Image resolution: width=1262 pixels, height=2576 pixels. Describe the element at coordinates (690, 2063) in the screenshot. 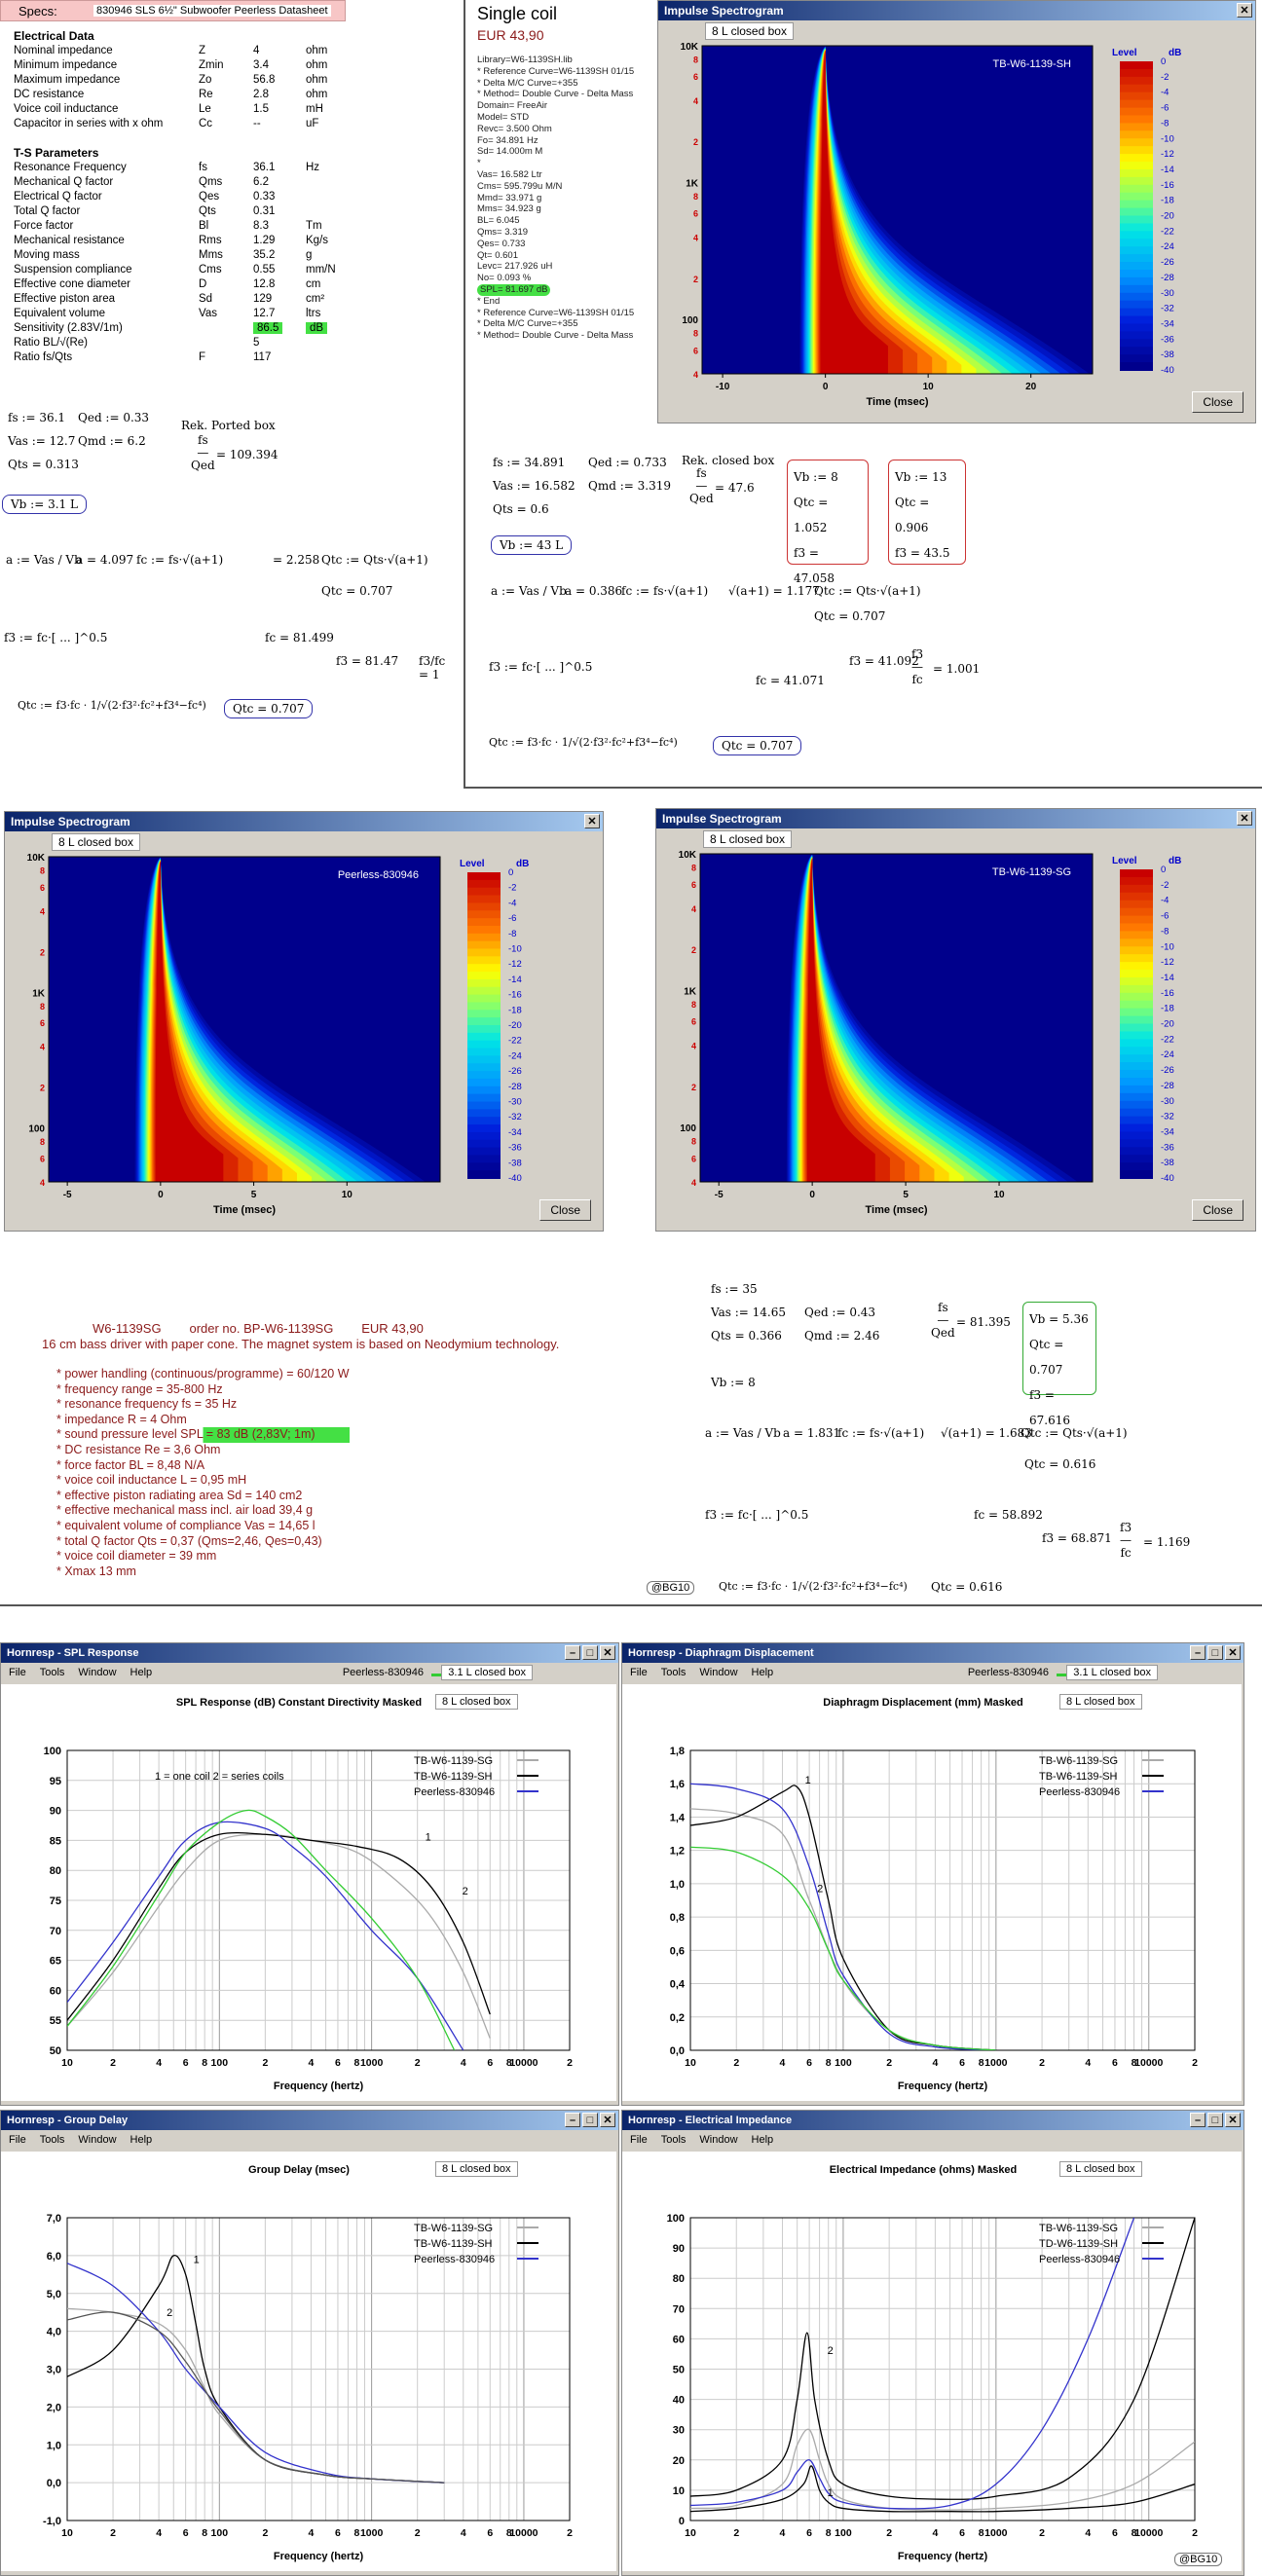

I see `x-tick-label: 10` at that location.